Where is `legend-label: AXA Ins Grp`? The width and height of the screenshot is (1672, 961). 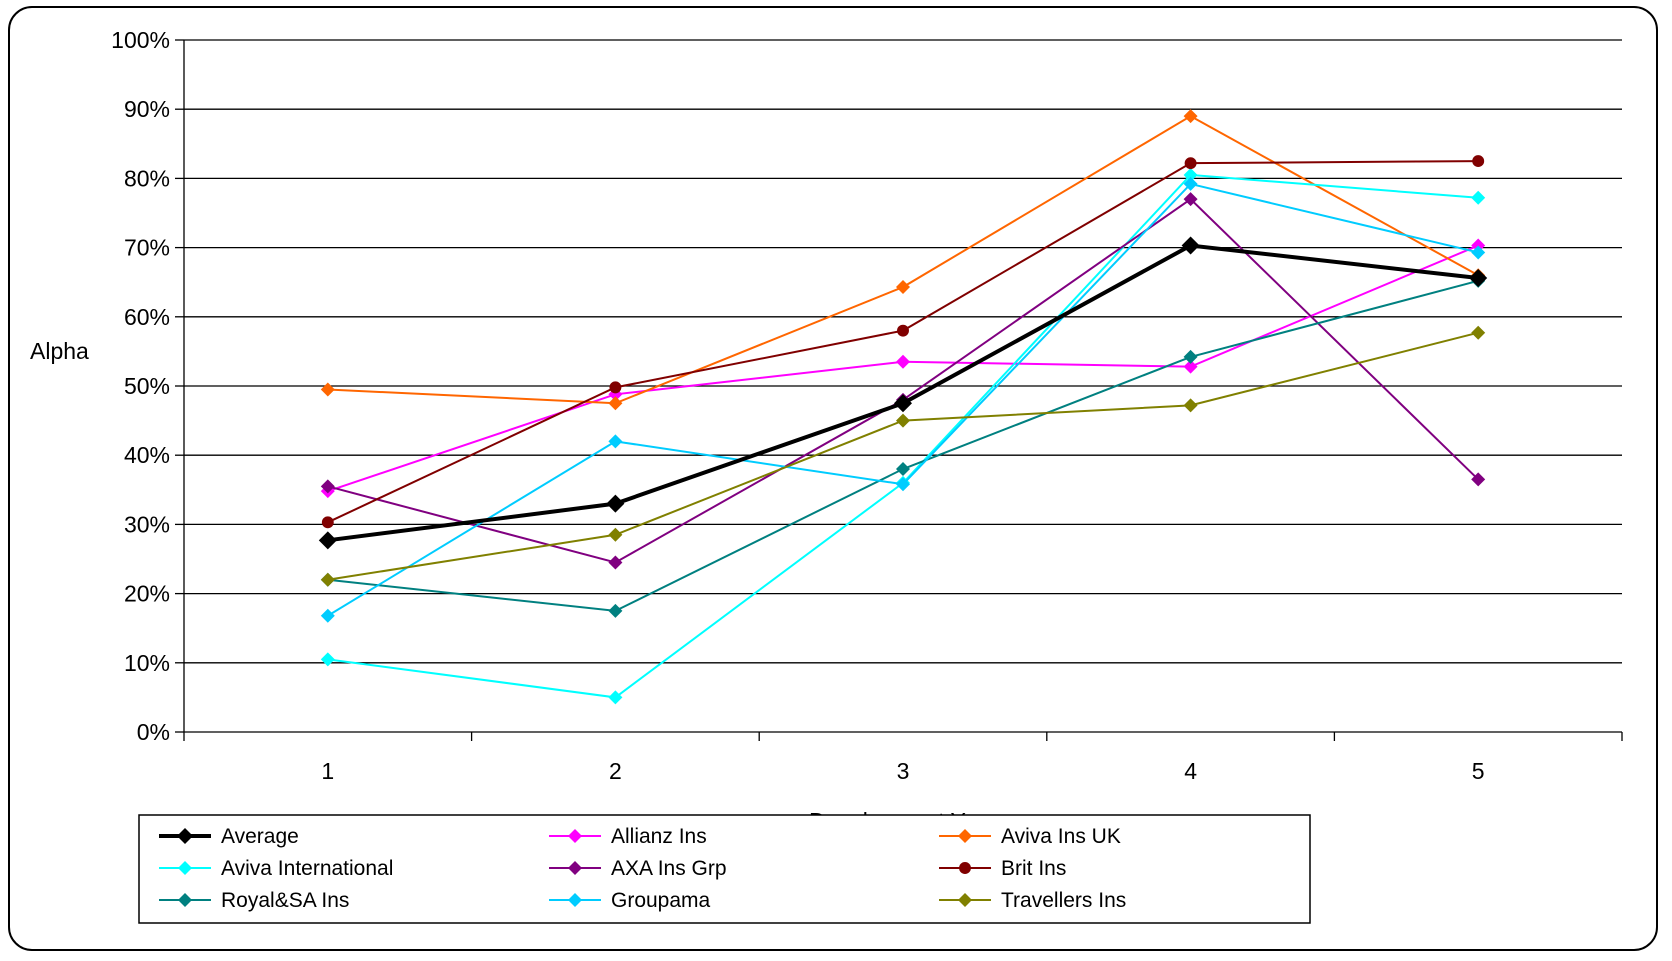 legend-label: AXA Ins Grp is located at coordinates (669, 868).